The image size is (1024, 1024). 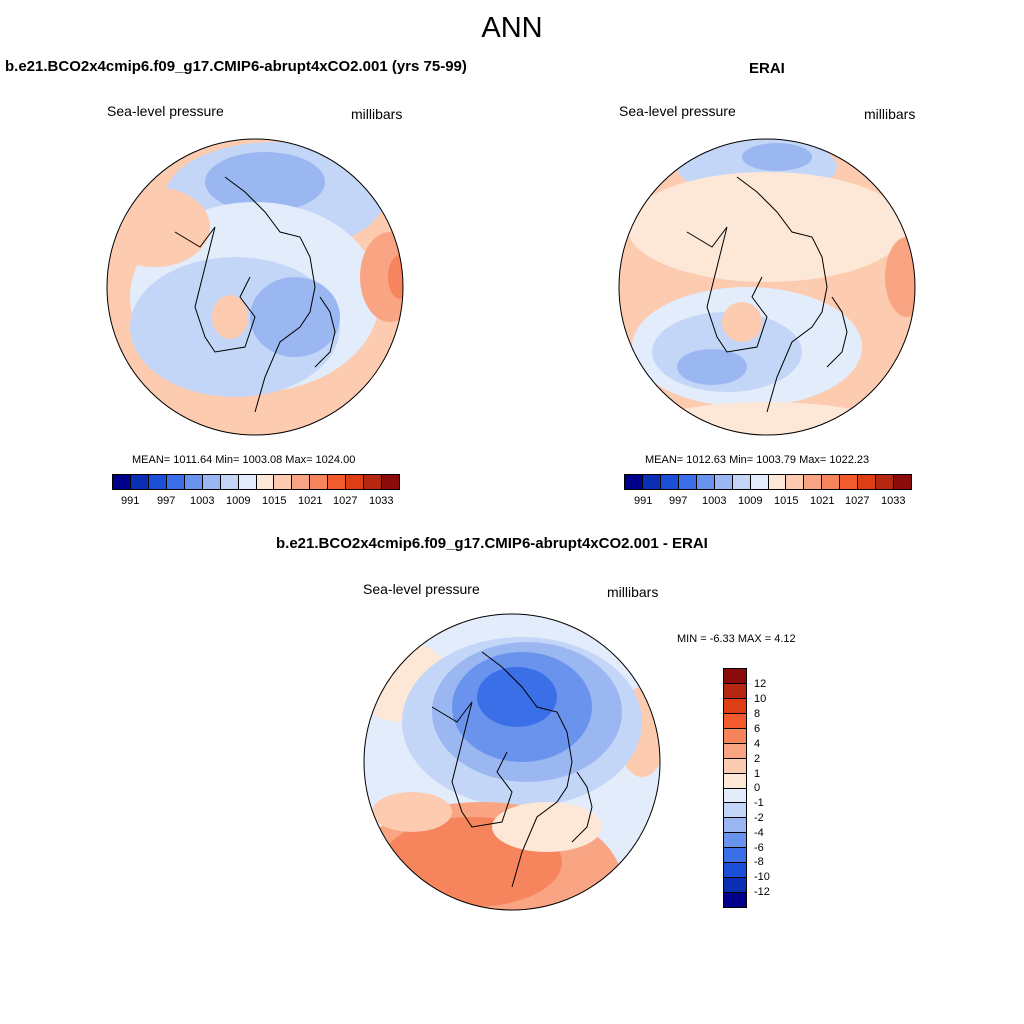 What do you see at coordinates (757, 774) in the screenshot?
I see `cbar3-tick: 1` at bounding box center [757, 774].